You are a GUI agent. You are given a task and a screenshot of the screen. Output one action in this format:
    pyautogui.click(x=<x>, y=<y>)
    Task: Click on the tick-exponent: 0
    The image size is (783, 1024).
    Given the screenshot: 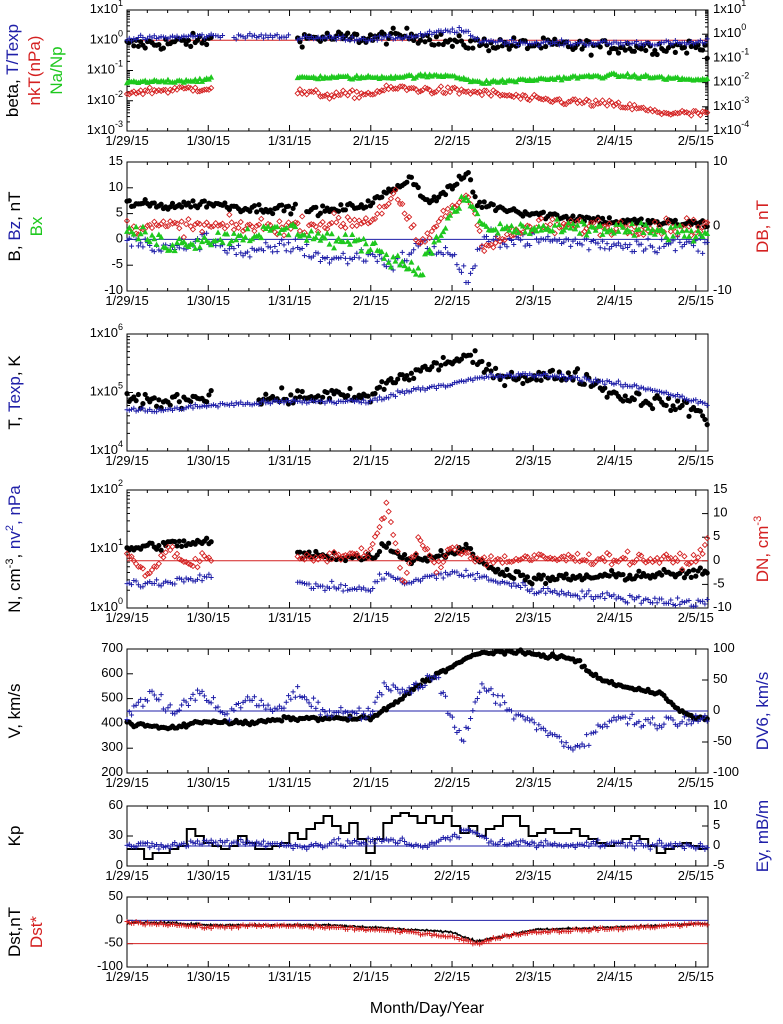 What is the action you would take?
    pyautogui.click(x=743, y=28)
    